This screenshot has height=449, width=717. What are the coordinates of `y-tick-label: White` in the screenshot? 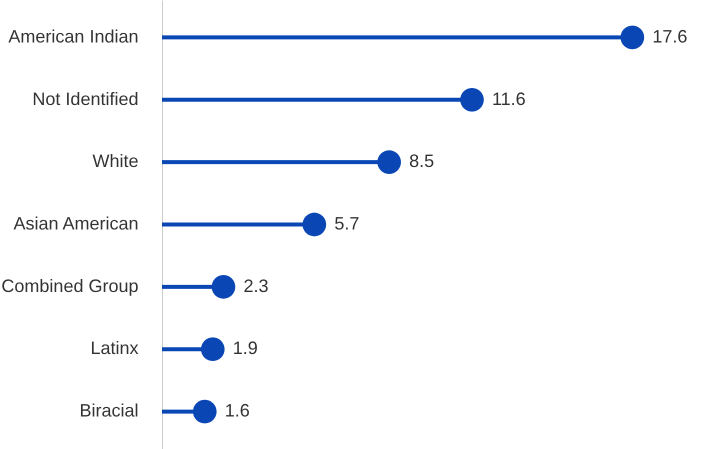 It's located at (115, 161).